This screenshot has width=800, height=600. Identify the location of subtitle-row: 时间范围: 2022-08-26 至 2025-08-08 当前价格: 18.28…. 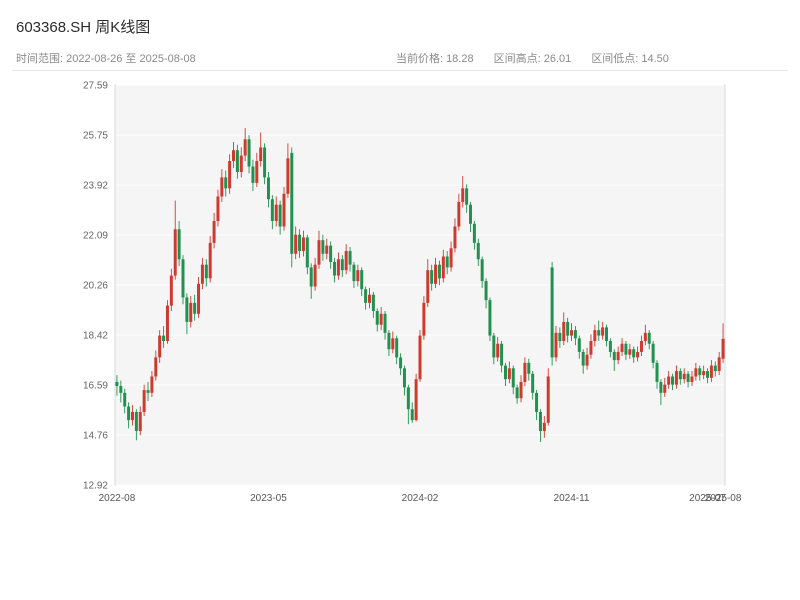
(400, 58).